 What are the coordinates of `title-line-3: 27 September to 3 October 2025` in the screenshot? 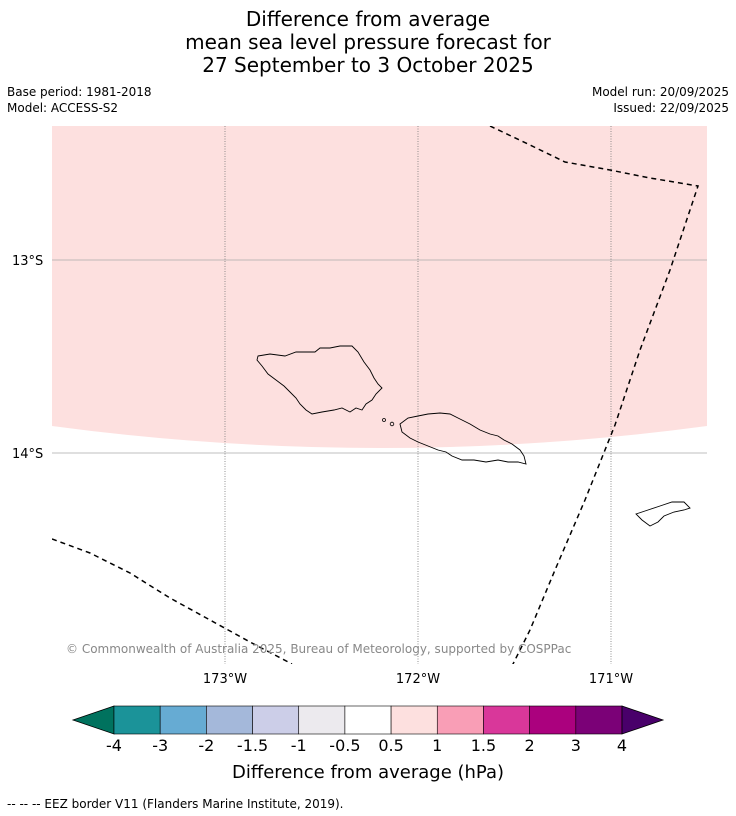 It's located at (368, 65).